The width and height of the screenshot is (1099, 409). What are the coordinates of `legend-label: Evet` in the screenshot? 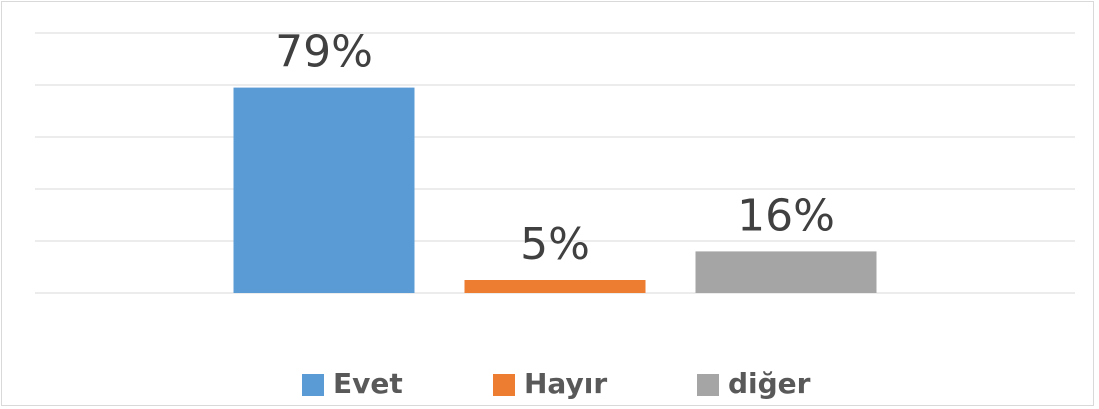 It's located at (368, 383).